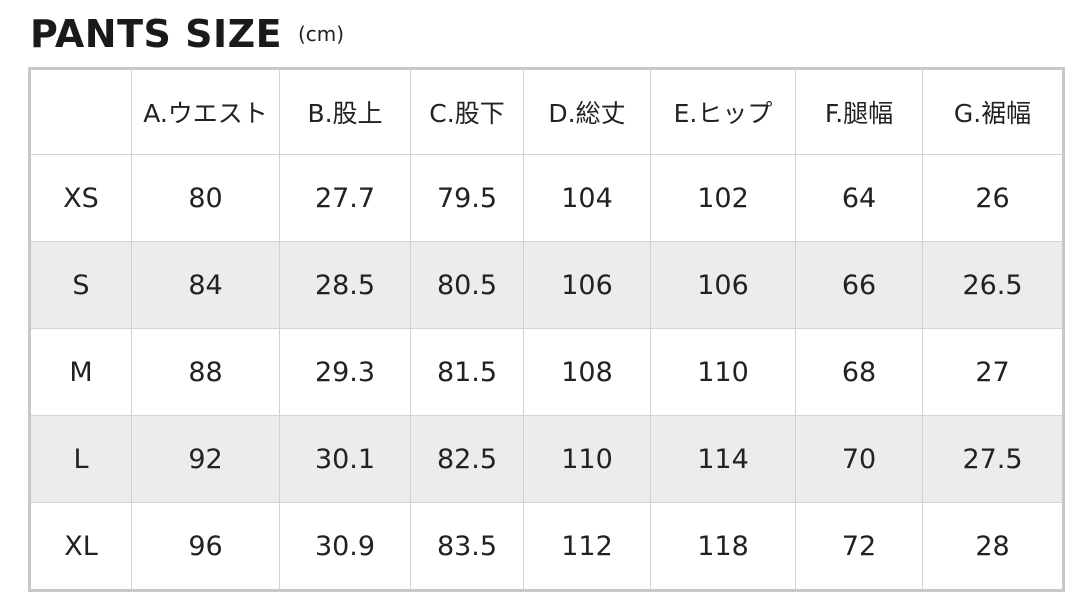 The width and height of the screenshot is (1080, 598). Describe the element at coordinates (993, 198) in the screenshot. I see `table-cell: 26` at that location.